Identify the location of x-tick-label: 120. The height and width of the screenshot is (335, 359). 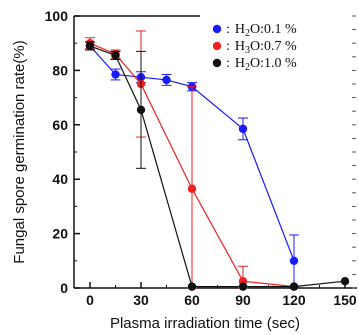
(294, 300).